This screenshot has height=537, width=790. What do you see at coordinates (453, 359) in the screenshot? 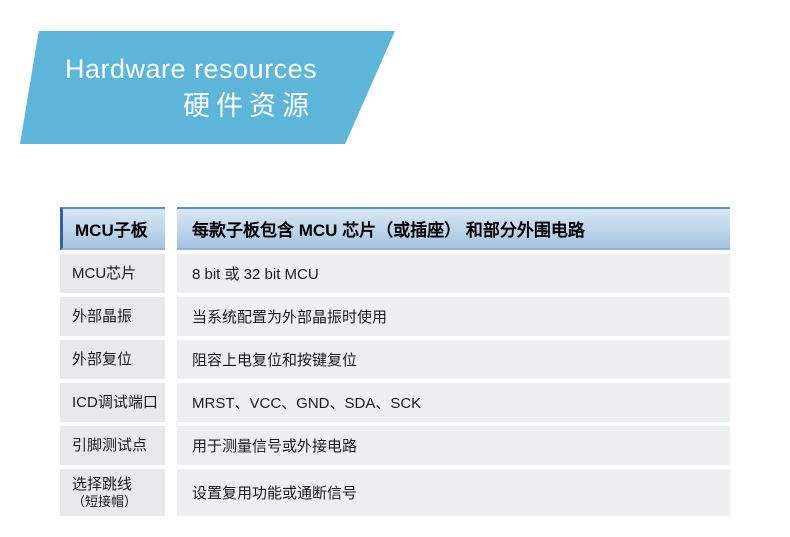
I see `row-description: 阻容上电复位和按键复位` at bounding box center [453, 359].